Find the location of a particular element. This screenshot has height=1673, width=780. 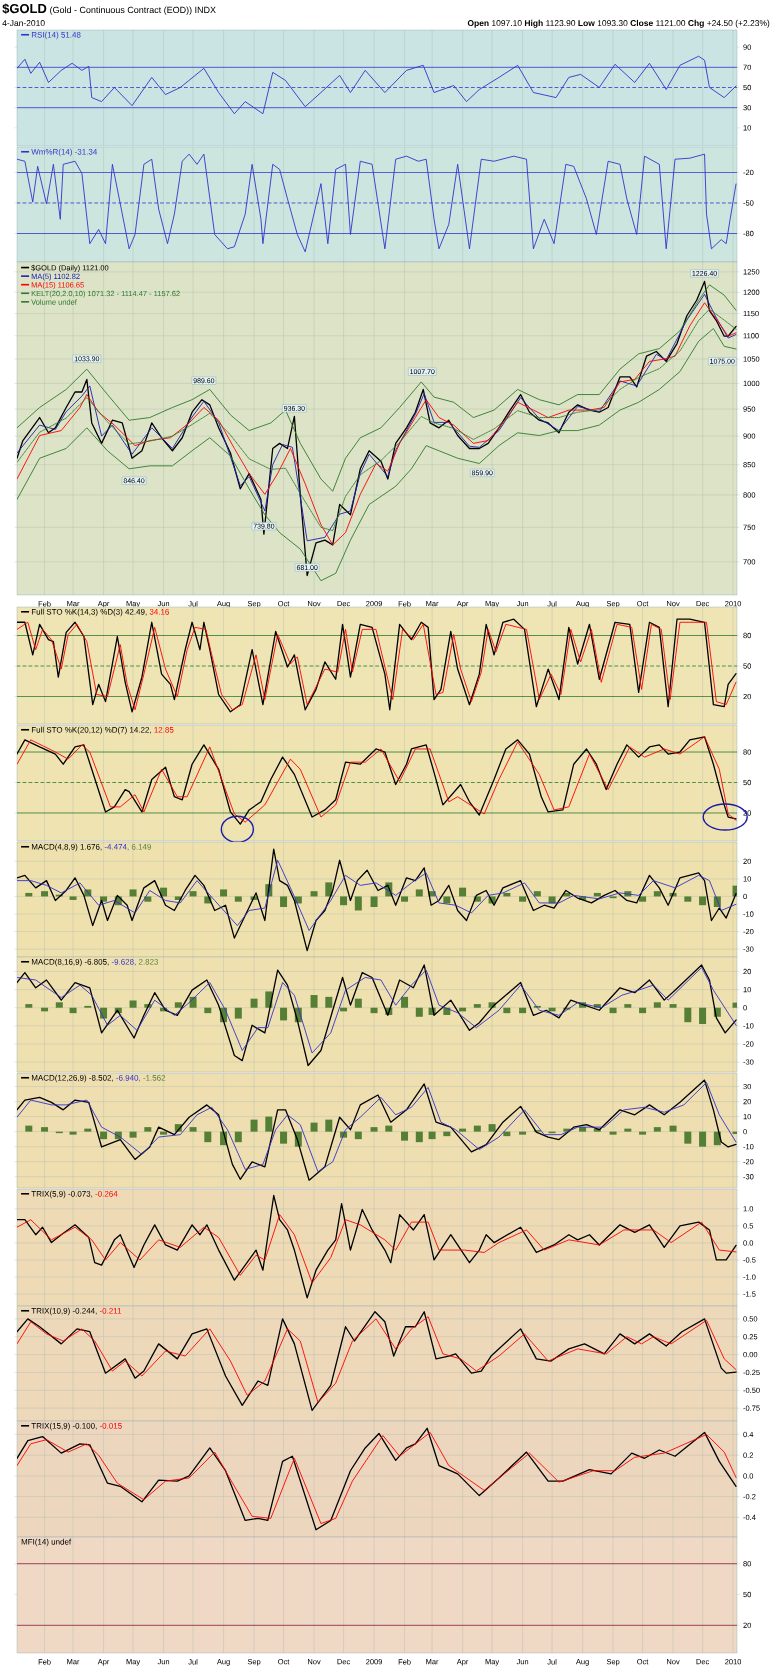

chart-title: $GOLD is located at coordinates (24, 8).